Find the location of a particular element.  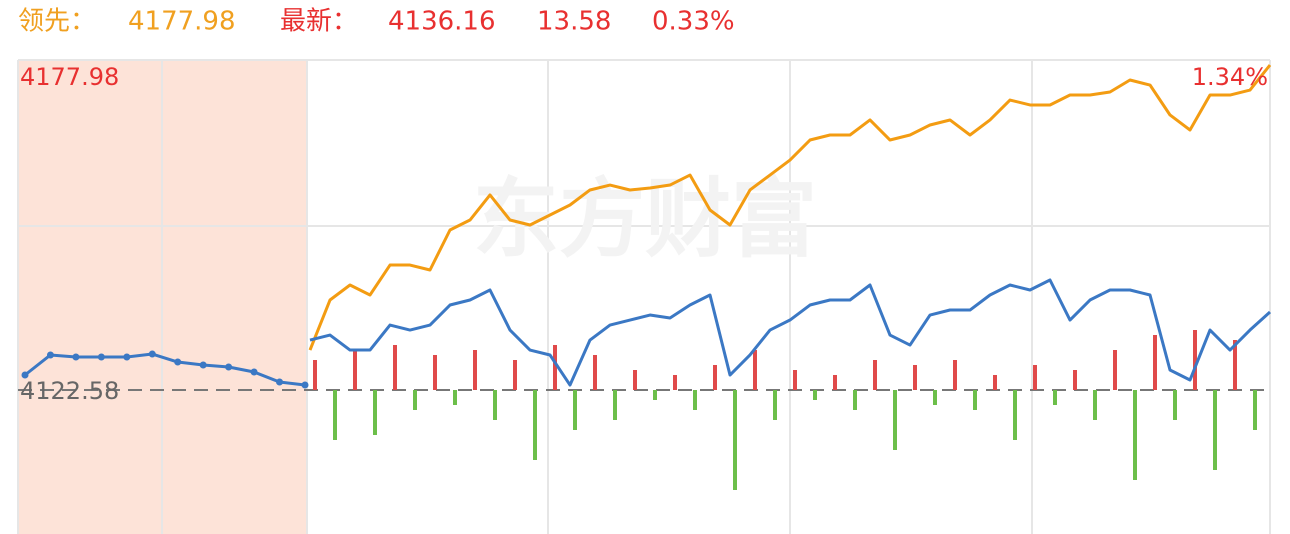

y-right-tick-label: 1.34% is located at coordinates (1230, 77).